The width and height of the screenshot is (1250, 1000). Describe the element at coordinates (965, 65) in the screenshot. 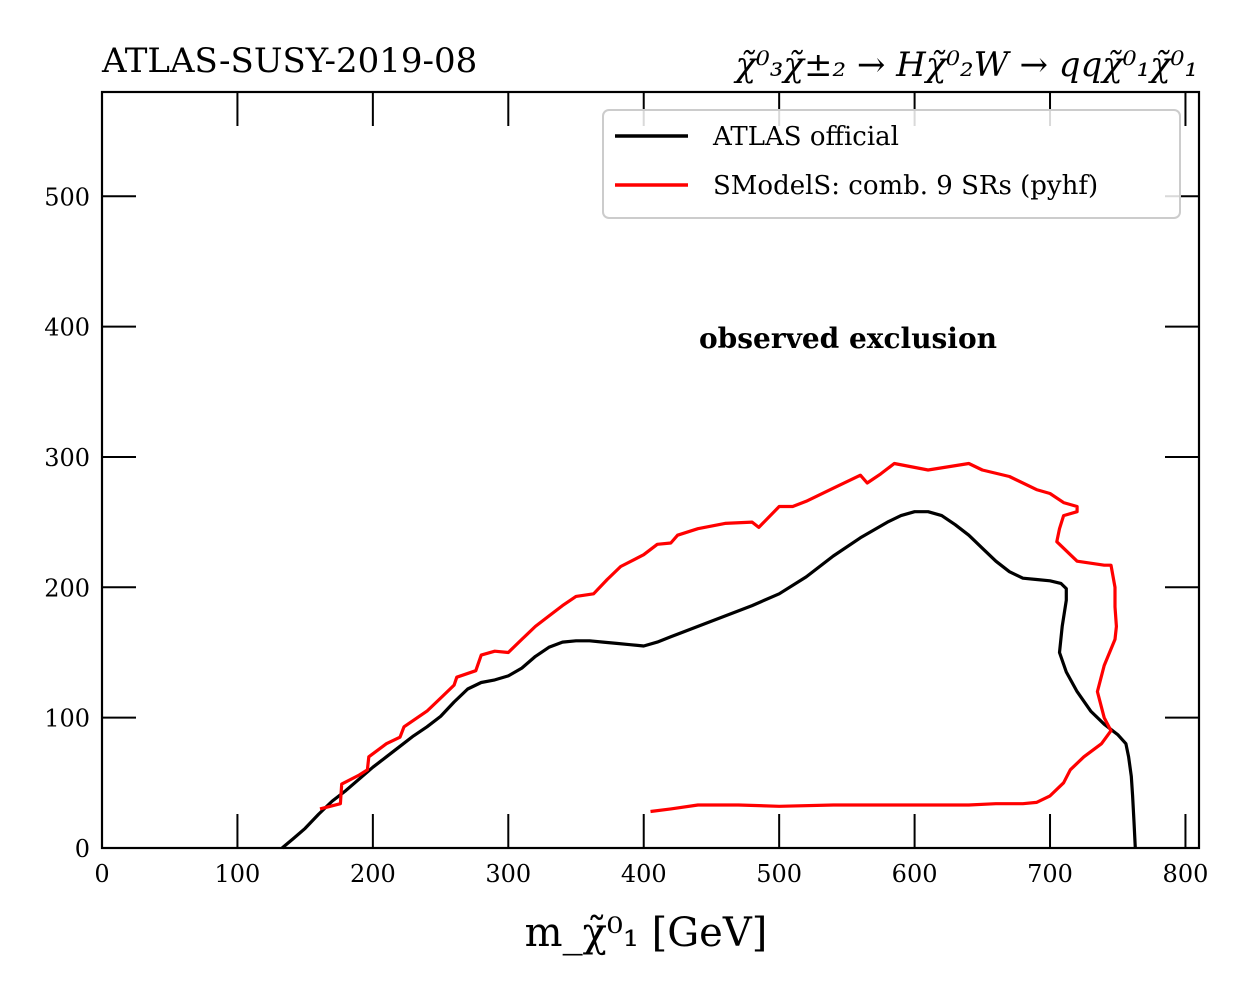

I see `chart-title-right: χ̃⁰₃χ̃±₂ → Hχ̃⁰₂W → qqχ̃⁰₁χ̃⁰₁` at that location.